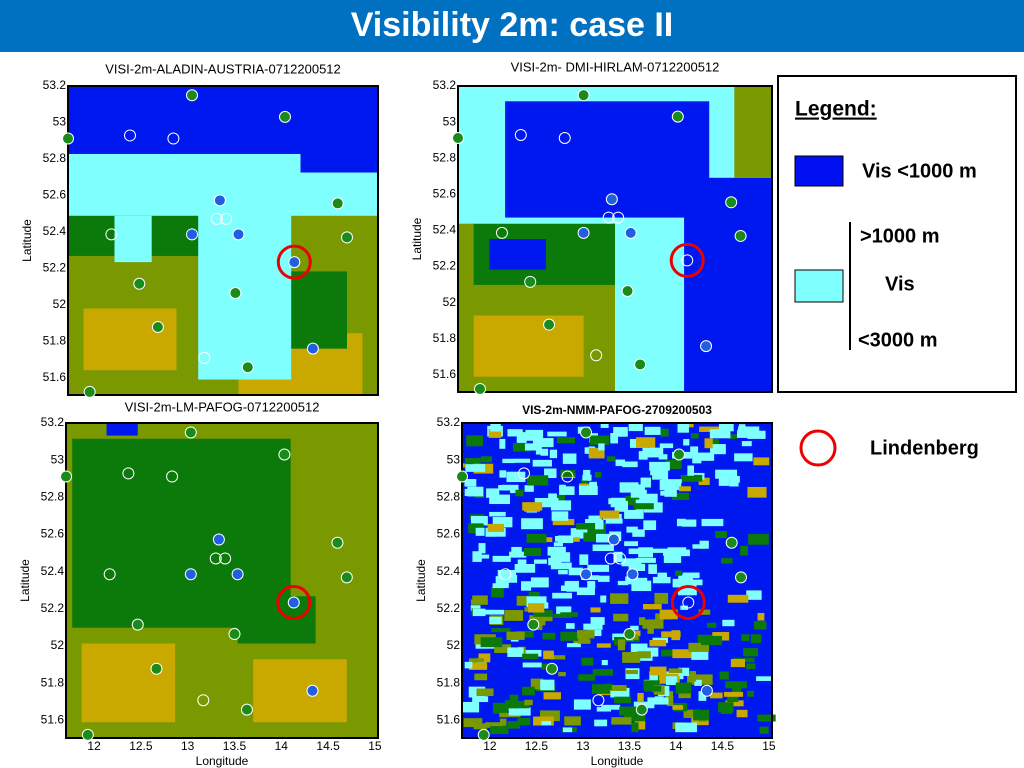 Image resolution: width=1024 pixels, height=768 pixels. Describe the element at coordinates (897, 234) in the screenshot. I see `legend-box` at that location.